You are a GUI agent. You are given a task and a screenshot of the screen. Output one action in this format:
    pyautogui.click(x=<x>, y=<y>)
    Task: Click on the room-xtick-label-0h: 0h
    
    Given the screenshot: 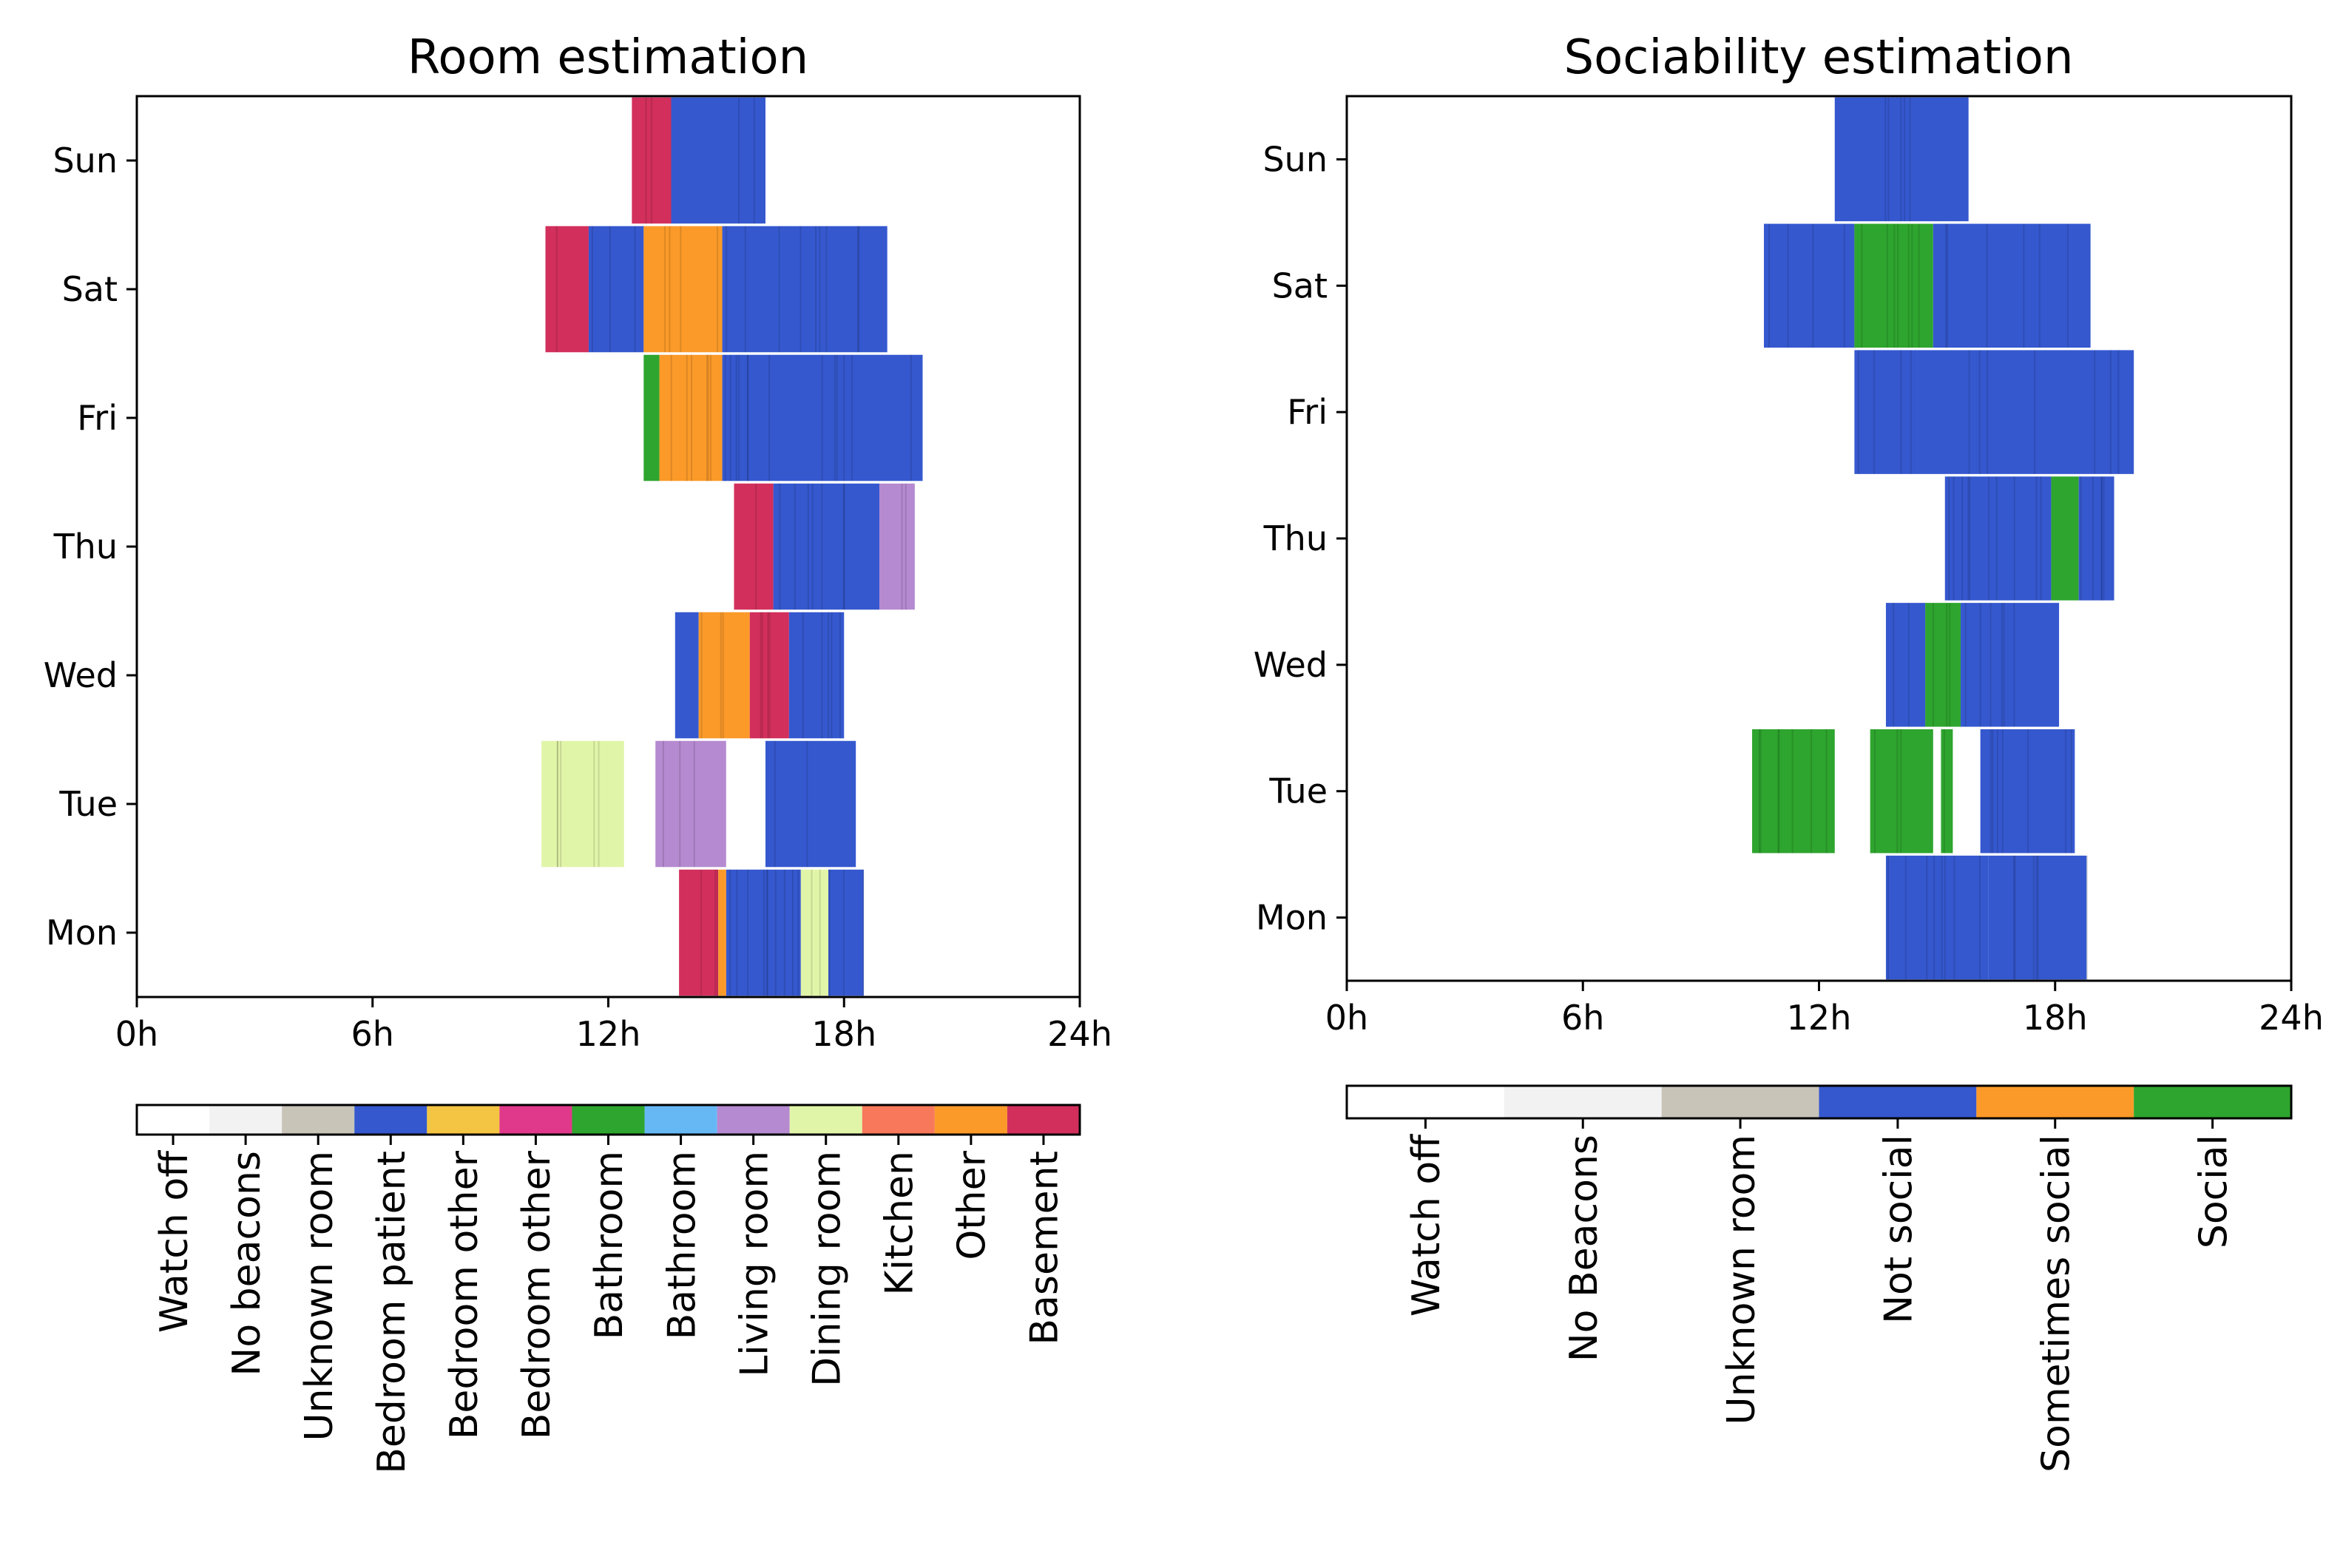 What is the action you would take?
    pyautogui.click(x=136, y=1034)
    